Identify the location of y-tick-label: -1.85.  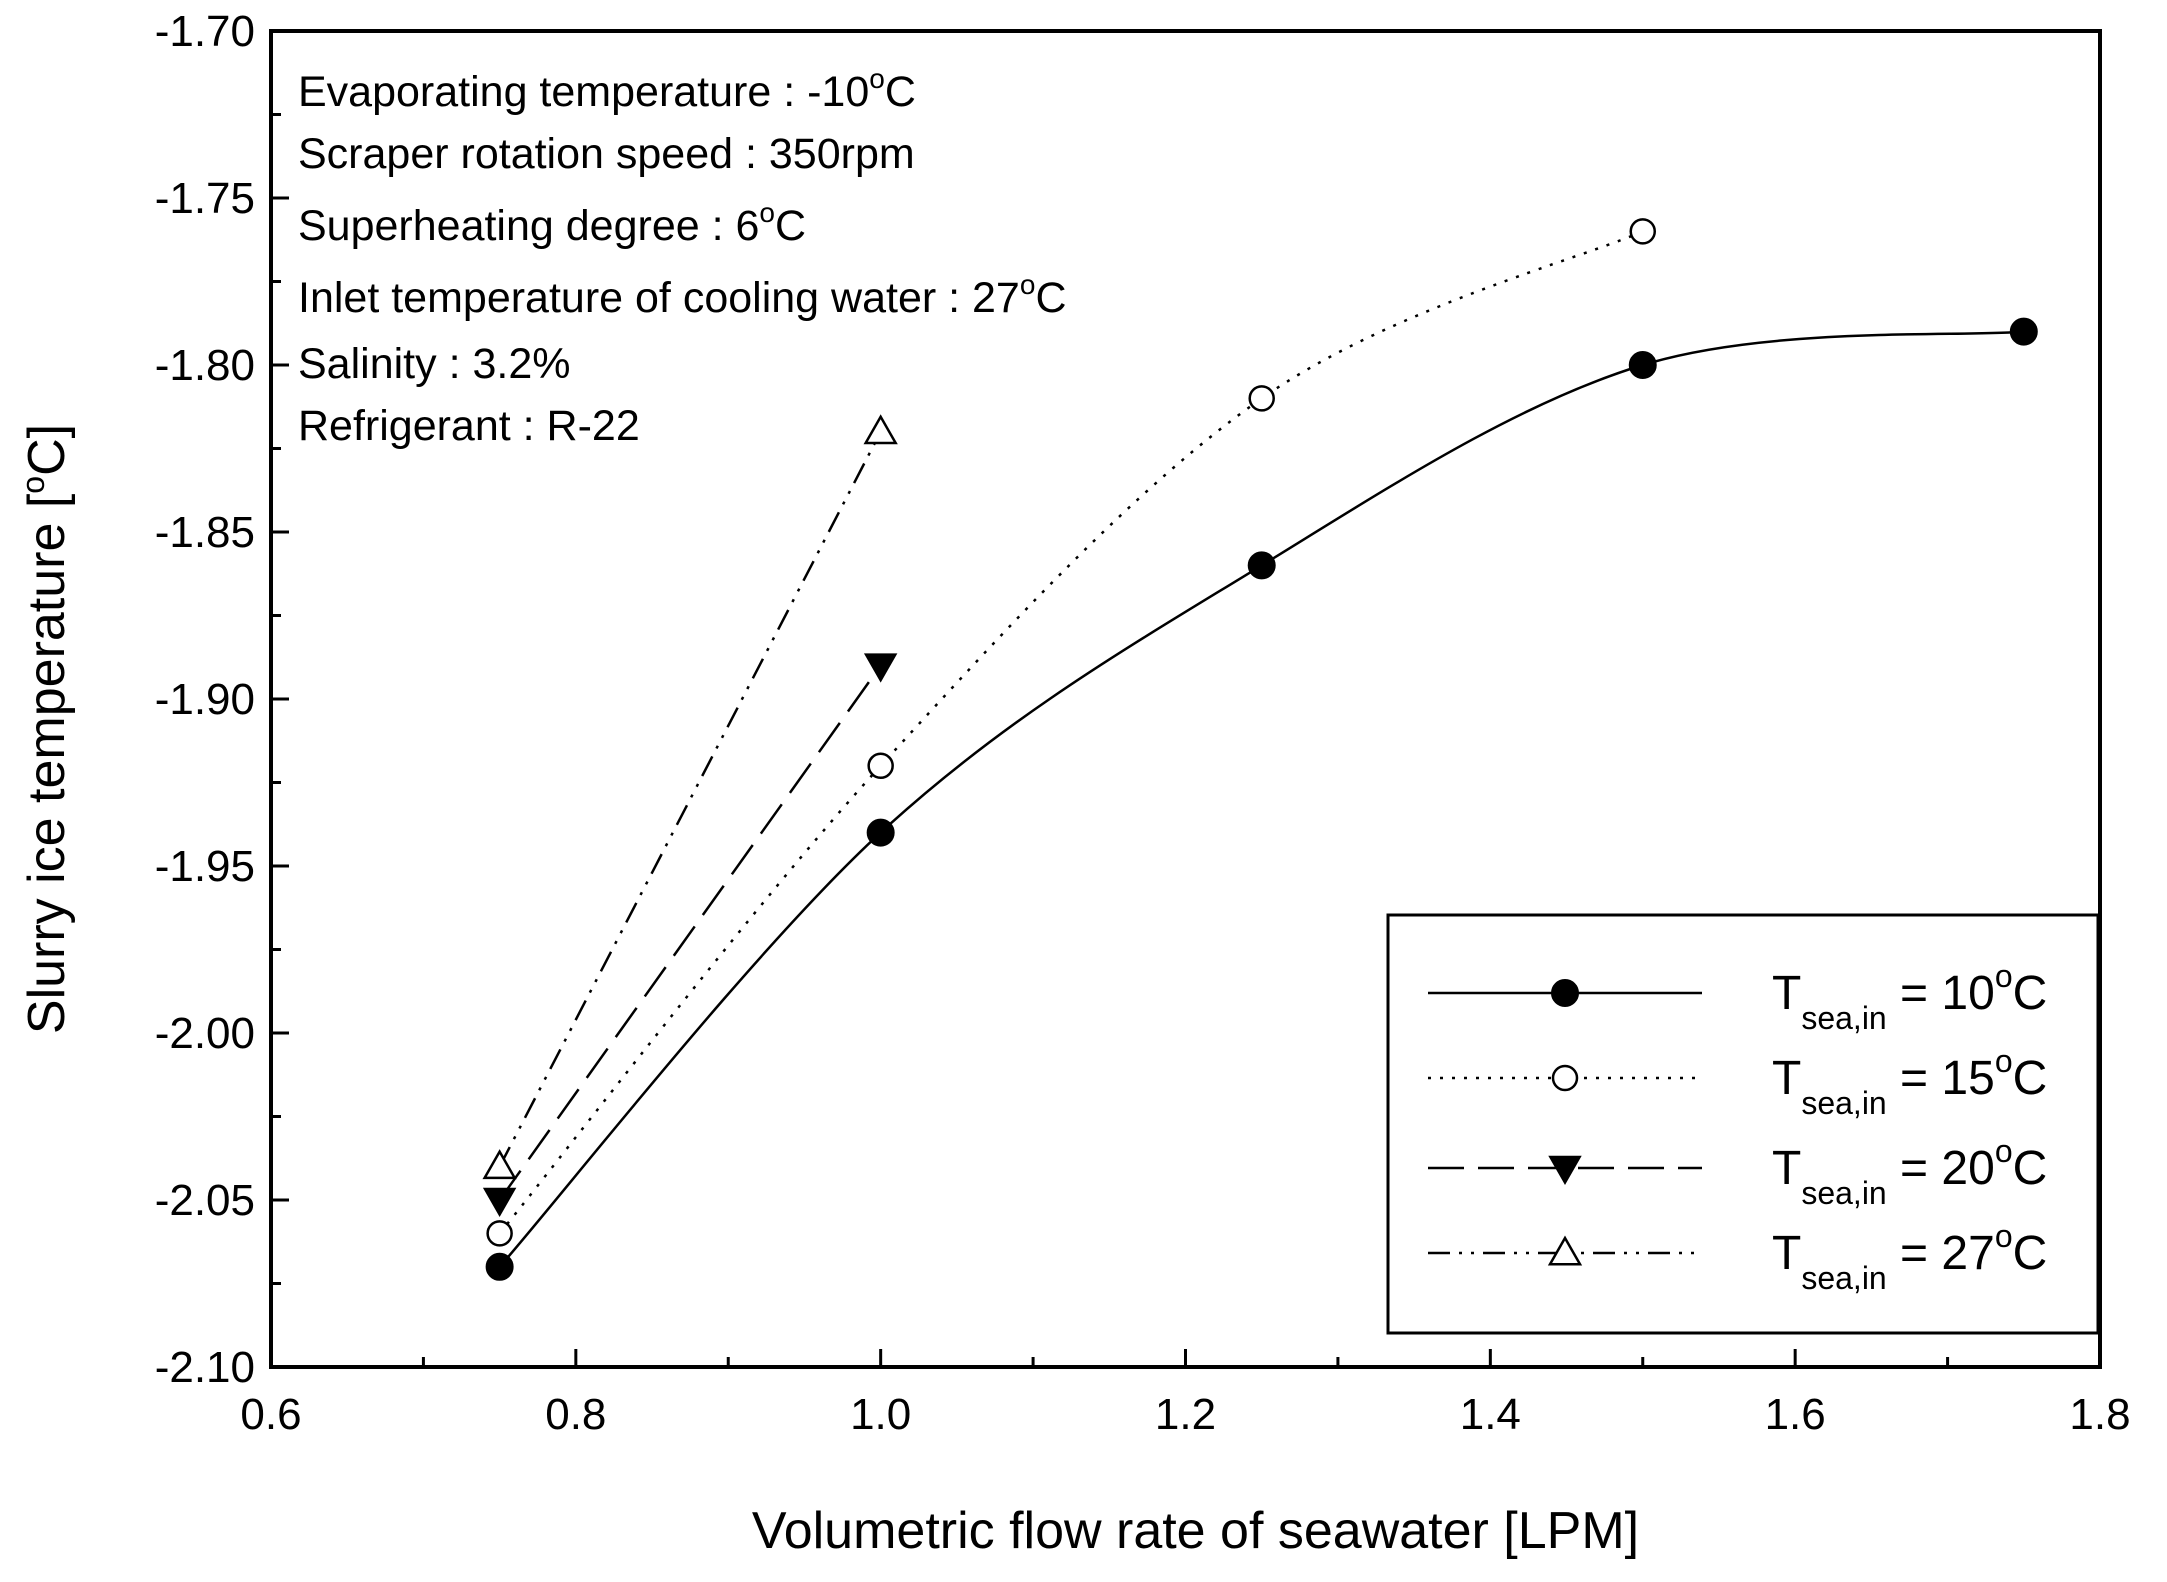
(205, 532).